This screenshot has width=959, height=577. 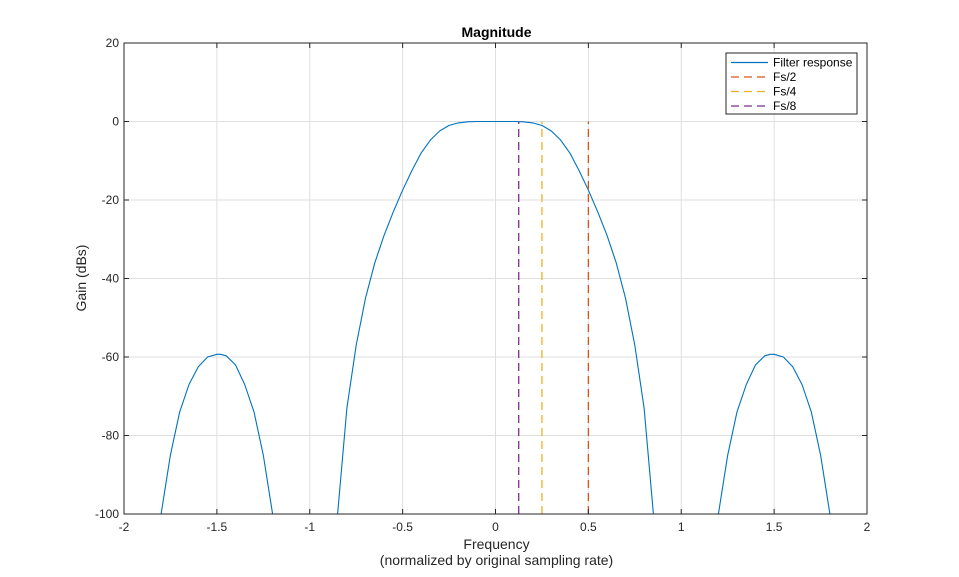 I want to click on legend-label-fs-2: Fs/2, so click(x=785, y=77).